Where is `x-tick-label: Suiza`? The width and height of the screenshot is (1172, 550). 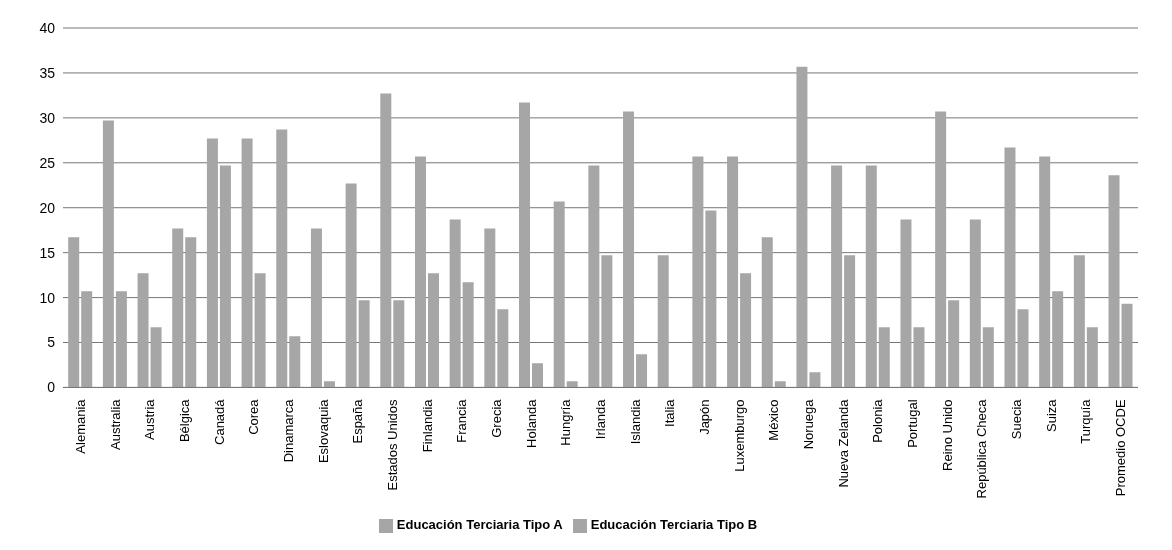 x-tick-label: Suiza is located at coordinates (1051, 415).